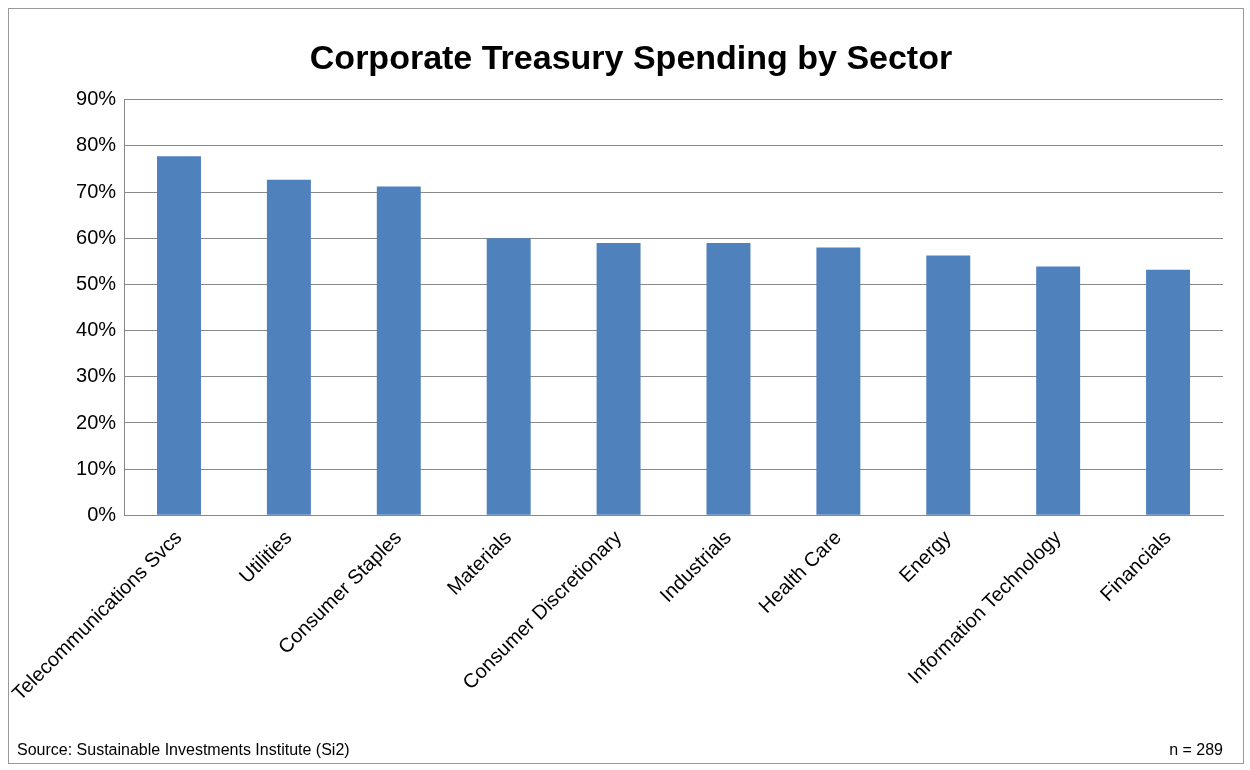 The height and width of the screenshot is (770, 1250). What do you see at coordinates (1196, 750) in the screenshot?
I see `text: n = 289` at bounding box center [1196, 750].